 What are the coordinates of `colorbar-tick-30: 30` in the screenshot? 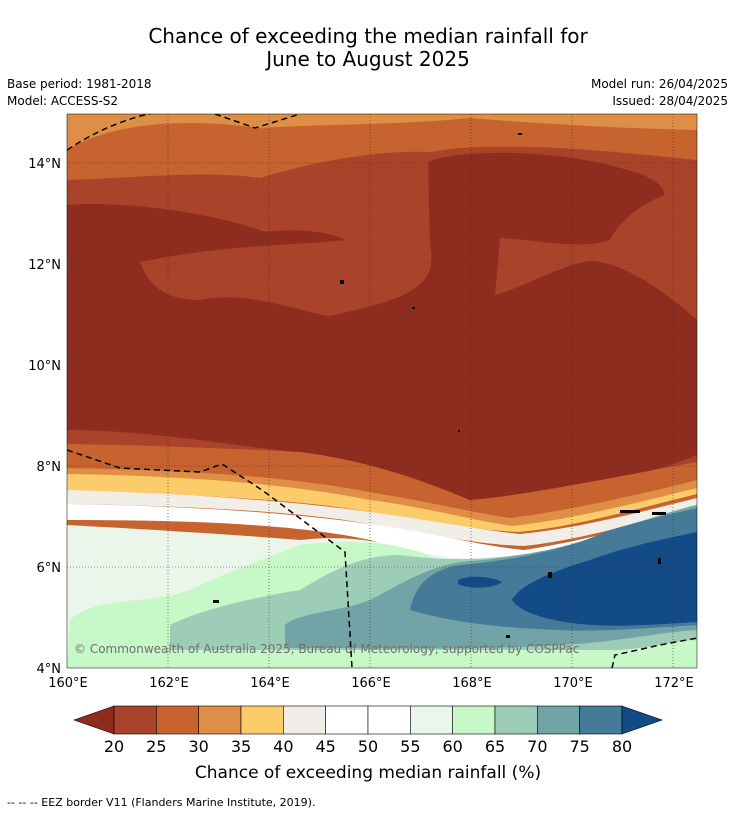 It's located at (198, 746).